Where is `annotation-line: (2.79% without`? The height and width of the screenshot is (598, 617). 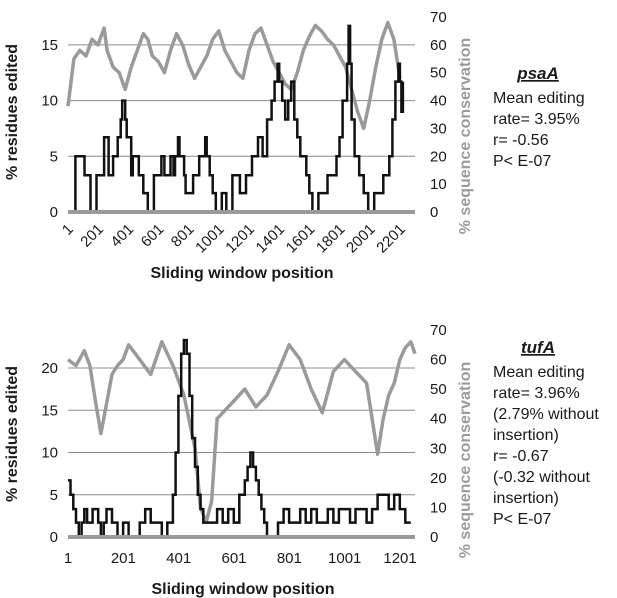
annotation-line: (2.79% without is located at coordinates (546, 414).